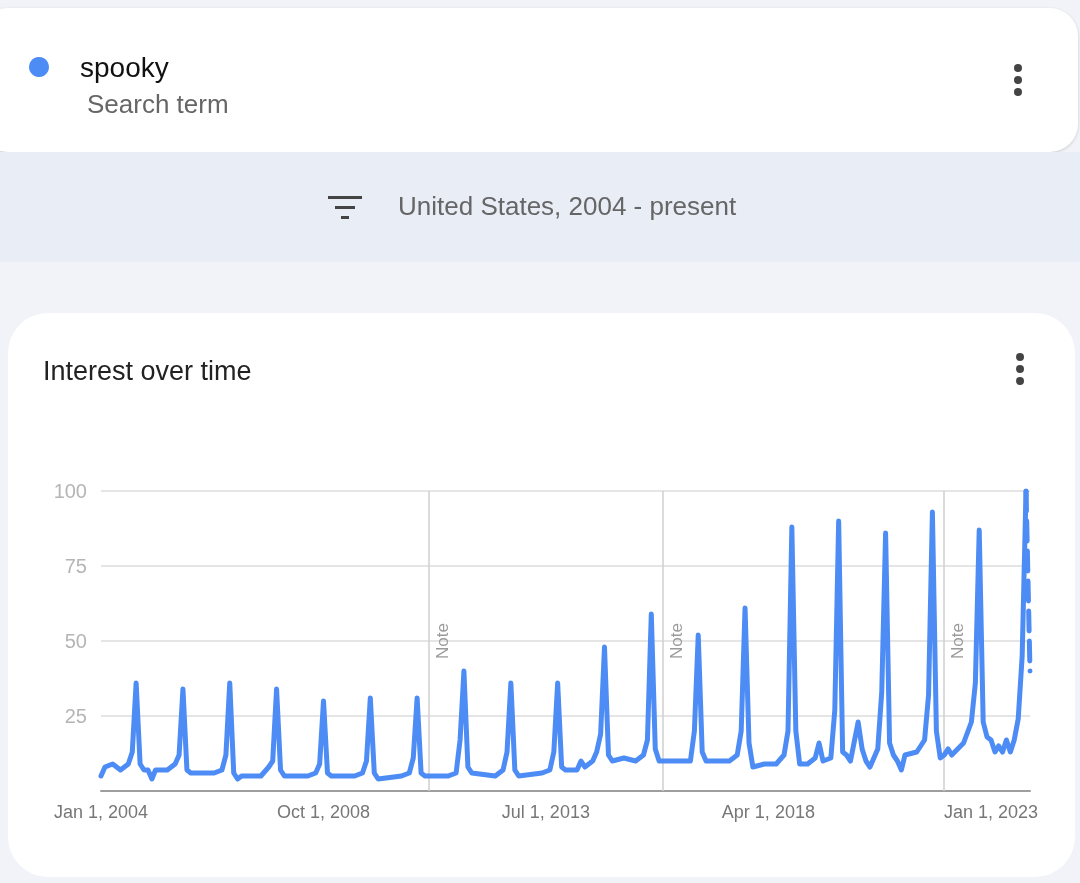 The width and height of the screenshot is (1080, 883). I want to click on x-tick-label: Jan 1, 2023, so click(991, 812).